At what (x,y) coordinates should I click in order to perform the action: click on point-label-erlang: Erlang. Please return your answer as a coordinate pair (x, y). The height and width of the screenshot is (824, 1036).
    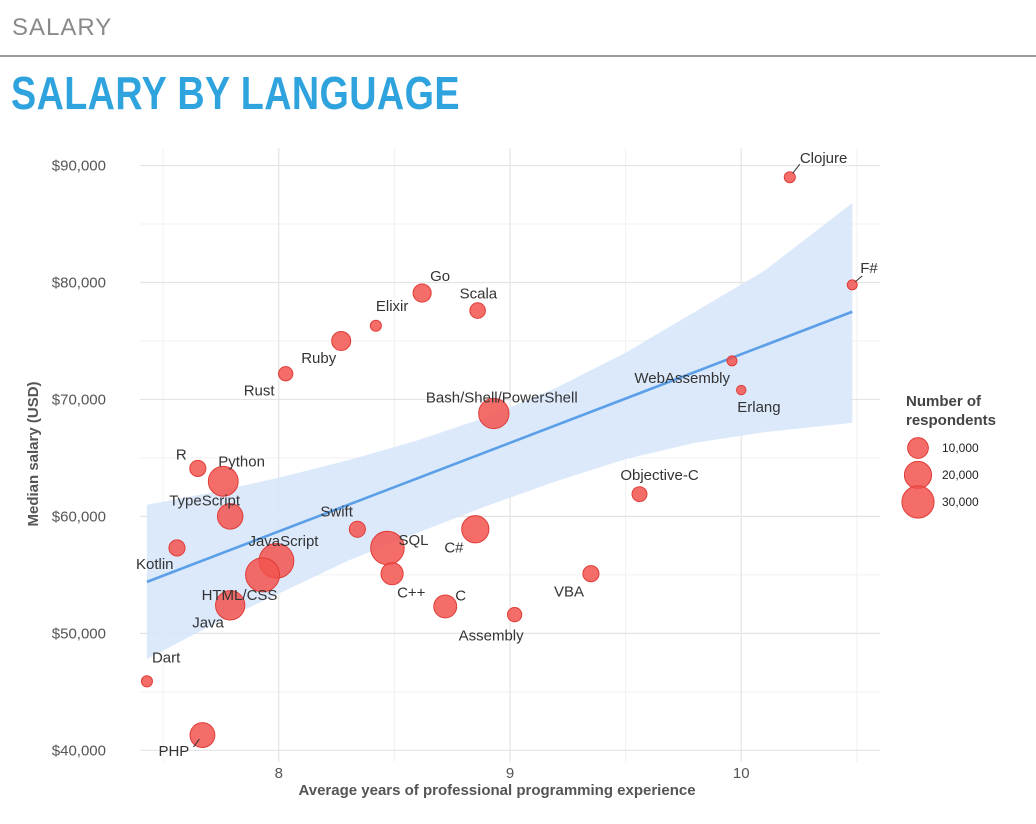
    Looking at the image, I should click on (758, 407).